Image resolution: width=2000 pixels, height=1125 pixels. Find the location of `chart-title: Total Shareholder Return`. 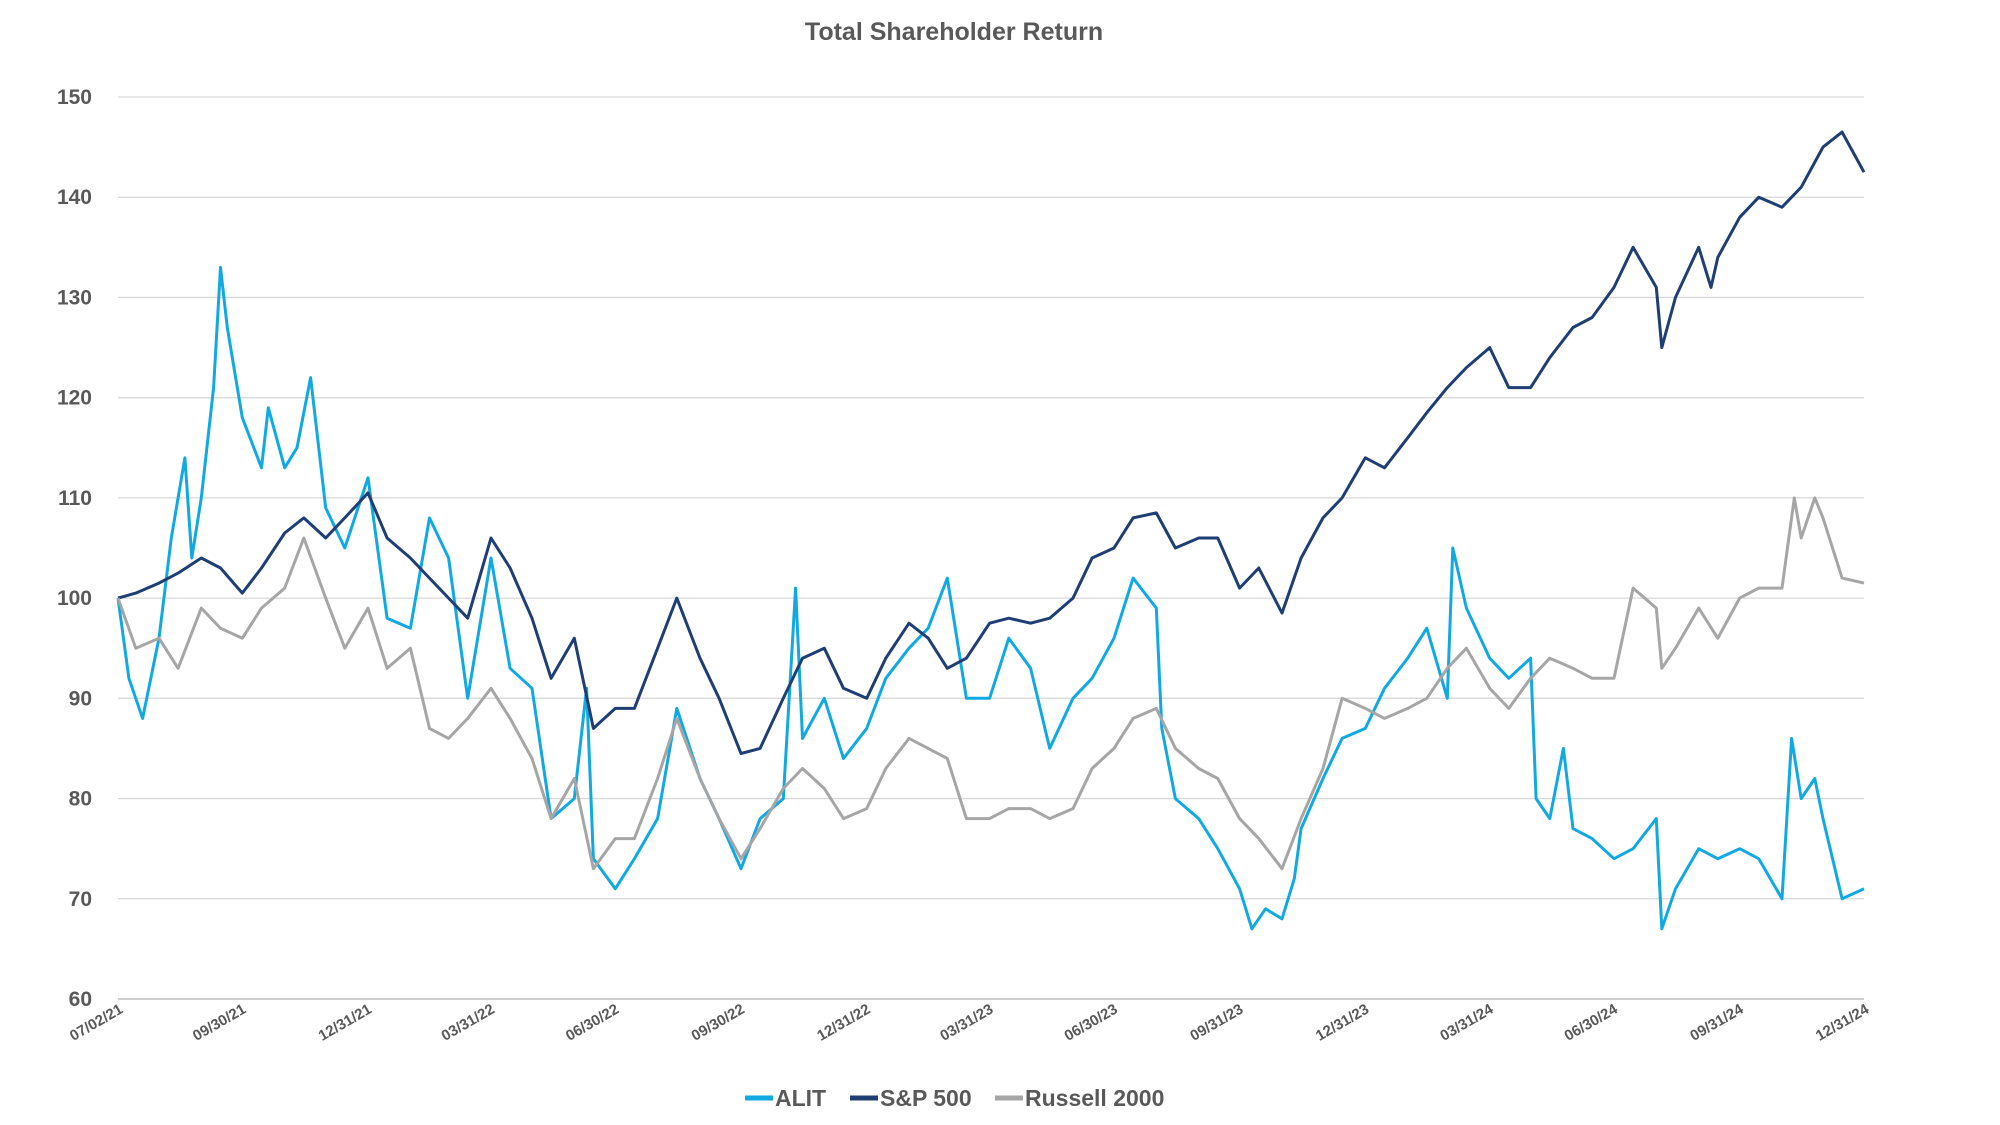

chart-title: Total Shareholder Return is located at coordinates (954, 32).